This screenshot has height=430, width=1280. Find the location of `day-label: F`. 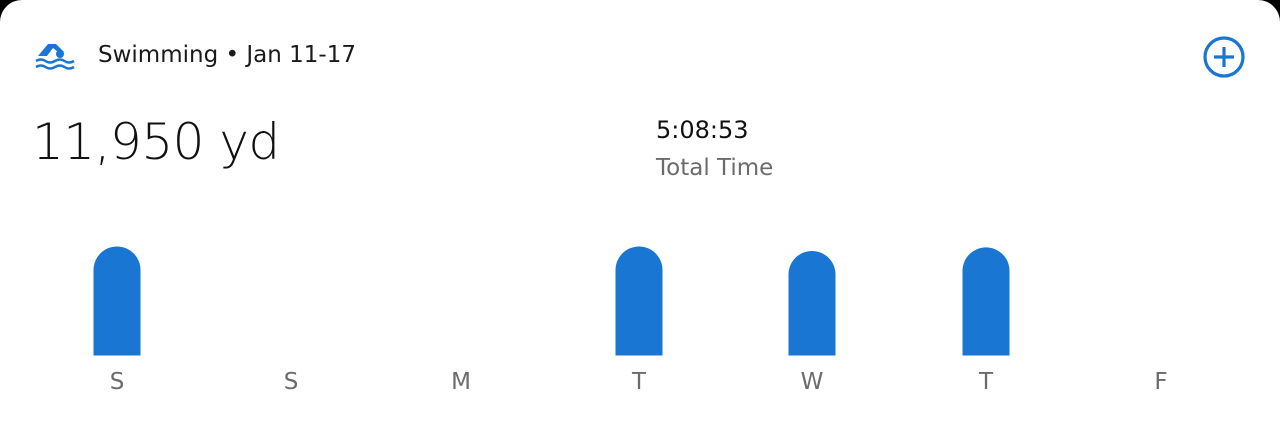

day-label: F is located at coordinates (1160, 382).